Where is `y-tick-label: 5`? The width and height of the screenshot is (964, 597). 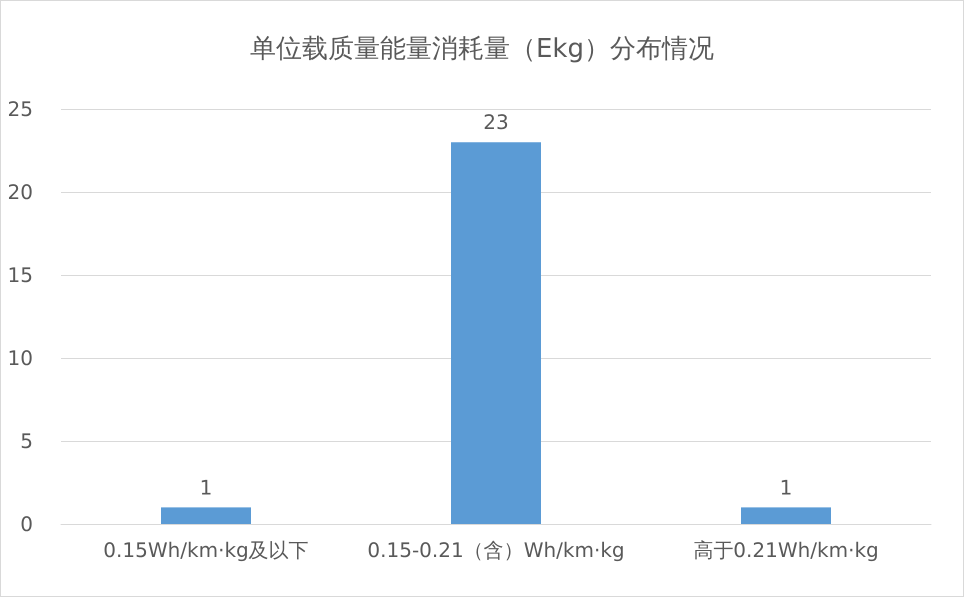
y-tick-label: 5 is located at coordinates (26, 441).